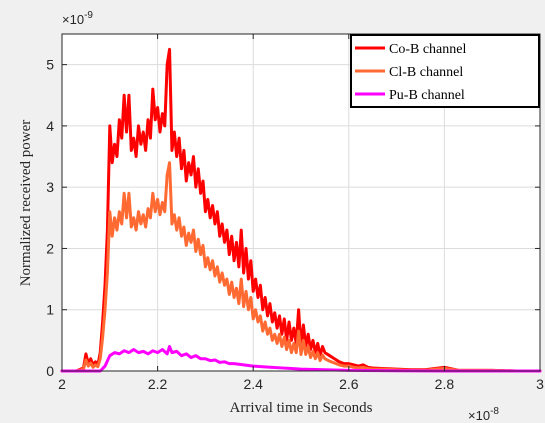  Describe the element at coordinates (50, 310) in the screenshot. I see `y-tick-label: 1` at that location.